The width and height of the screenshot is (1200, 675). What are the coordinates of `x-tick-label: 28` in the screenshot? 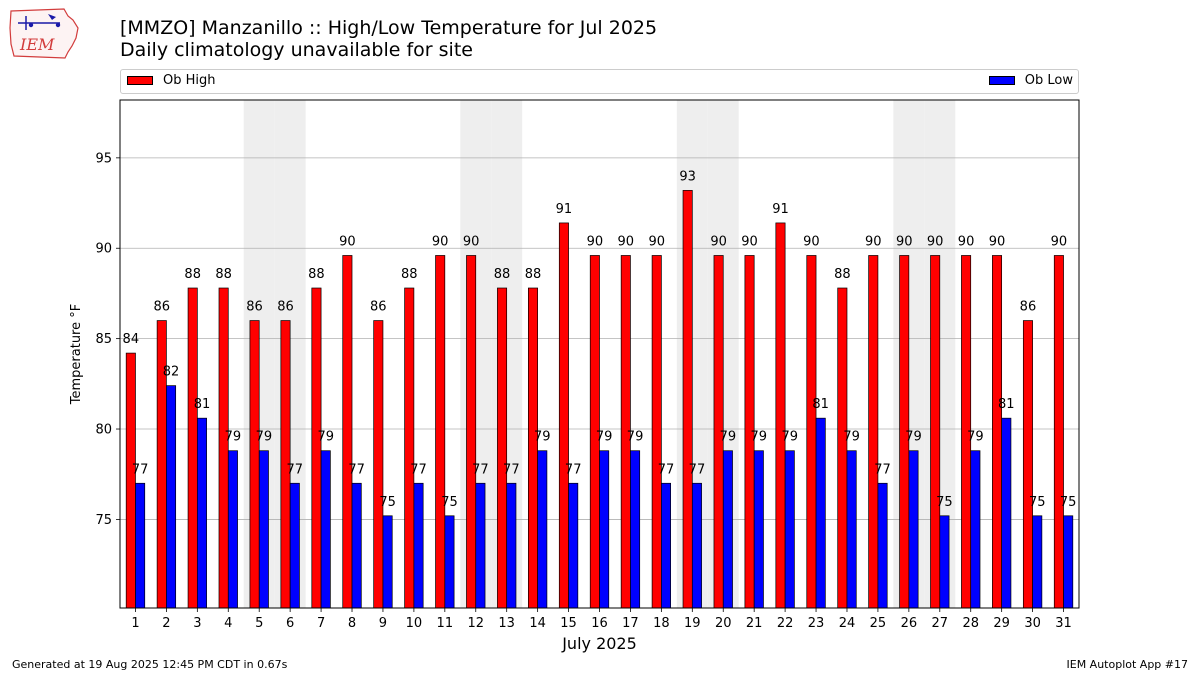 It's located at (970, 623).